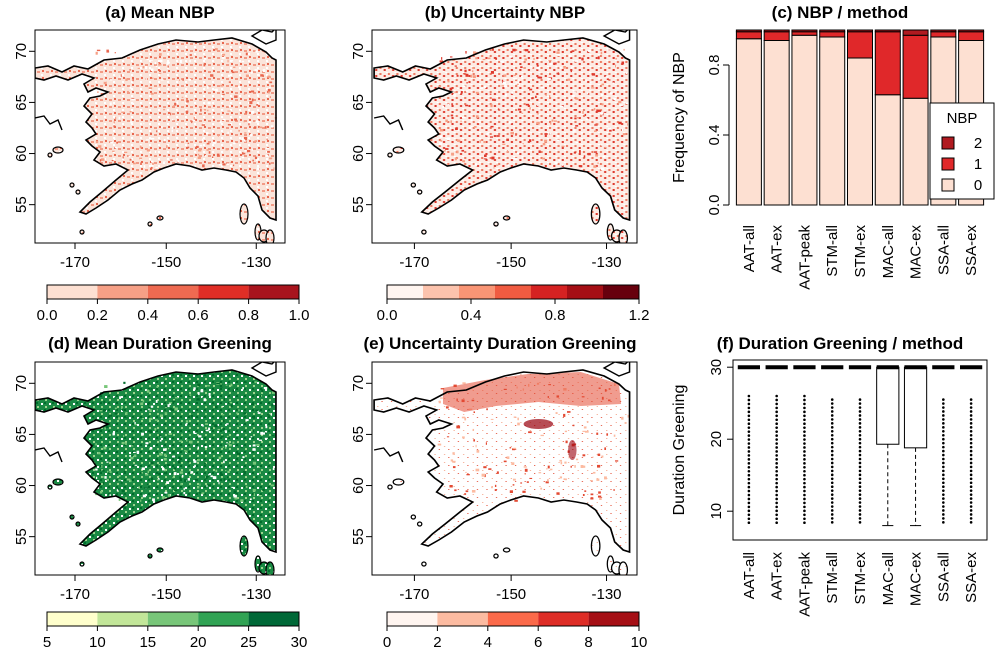  What do you see at coordinates (513, 292) in the screenshot?
I see `colorbar-b-frame` at bounding box center [513, 292].